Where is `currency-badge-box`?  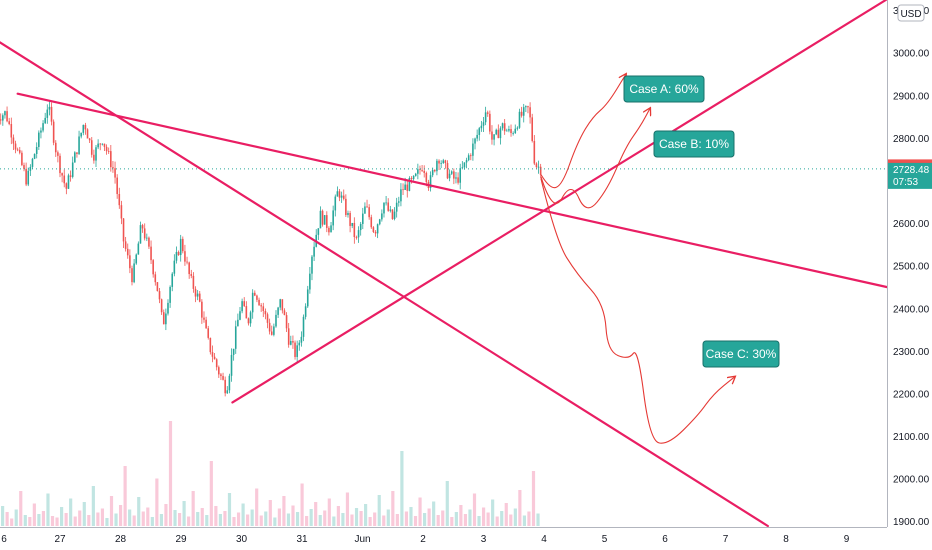
currency-badge-box is located at coordinates (911, 13).